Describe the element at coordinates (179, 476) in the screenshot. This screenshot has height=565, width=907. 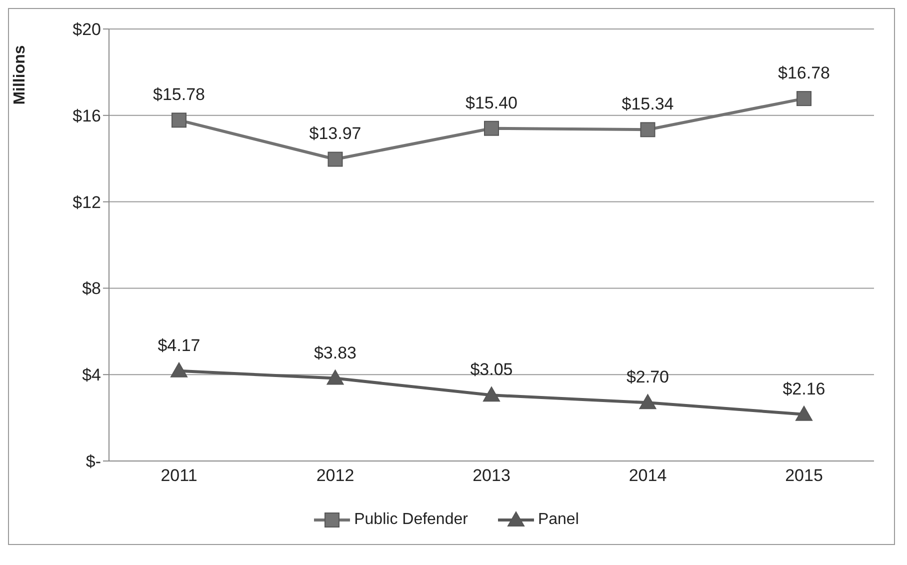
I see `x-tick-label: 2011` at that location.